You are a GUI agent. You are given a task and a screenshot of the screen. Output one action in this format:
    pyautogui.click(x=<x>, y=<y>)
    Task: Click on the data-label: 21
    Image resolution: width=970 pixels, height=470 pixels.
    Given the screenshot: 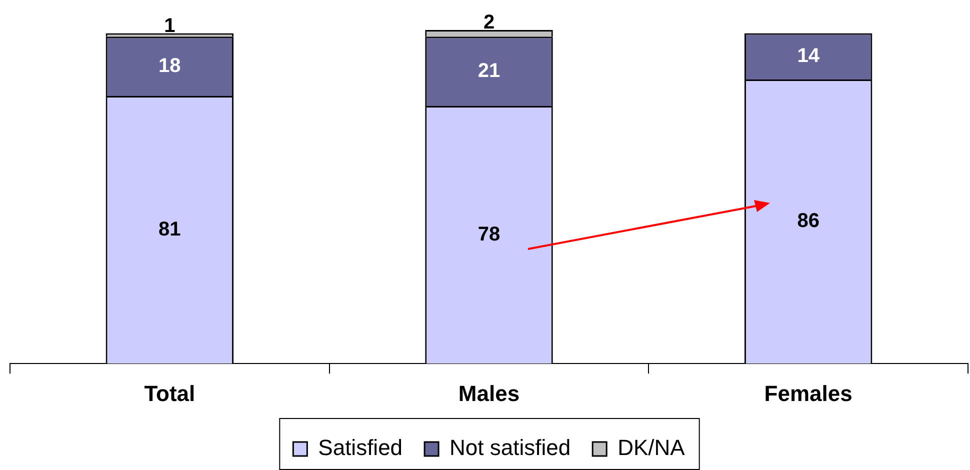 What is the action you would take?
    pyautogui.click(x=489, y=71)
    